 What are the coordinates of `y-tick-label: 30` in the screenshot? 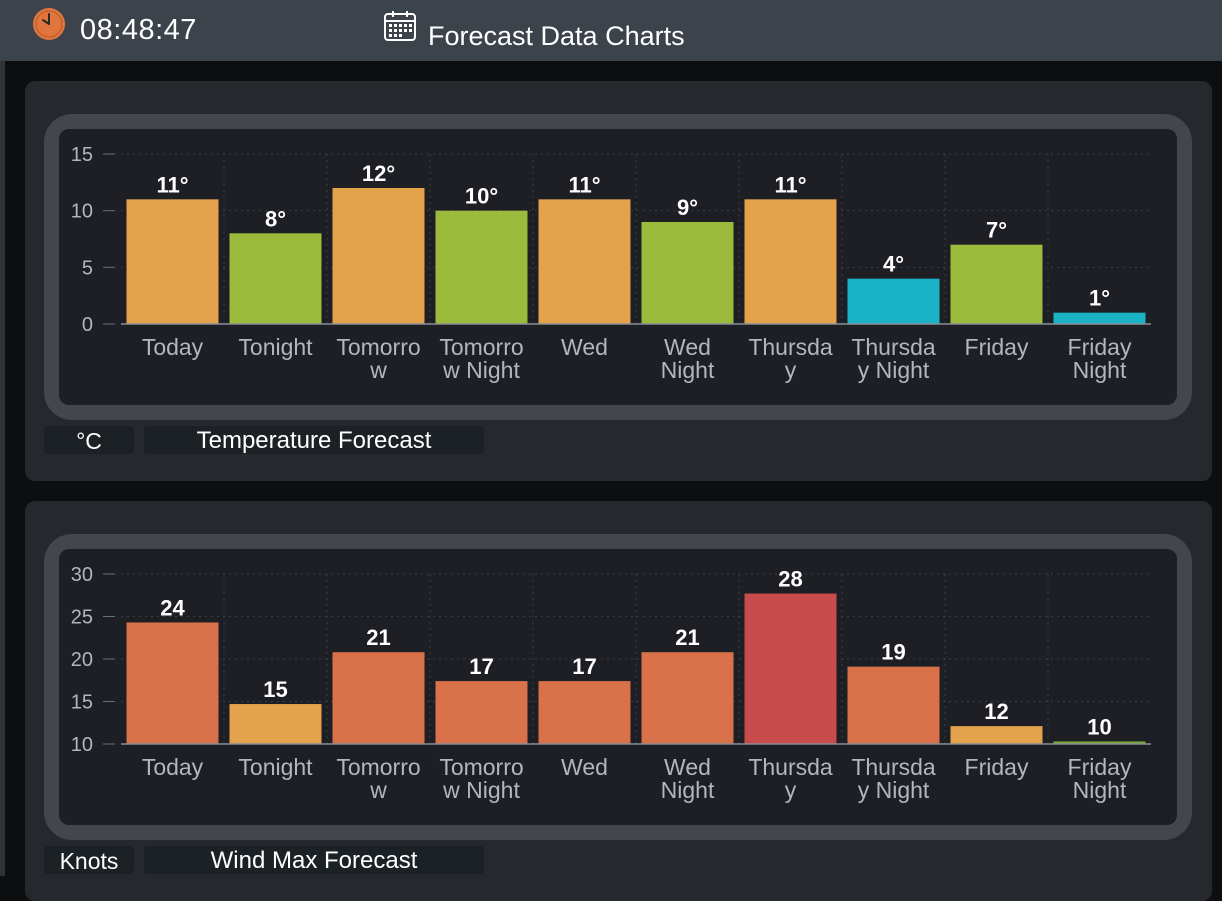 It's located at (82, 575).